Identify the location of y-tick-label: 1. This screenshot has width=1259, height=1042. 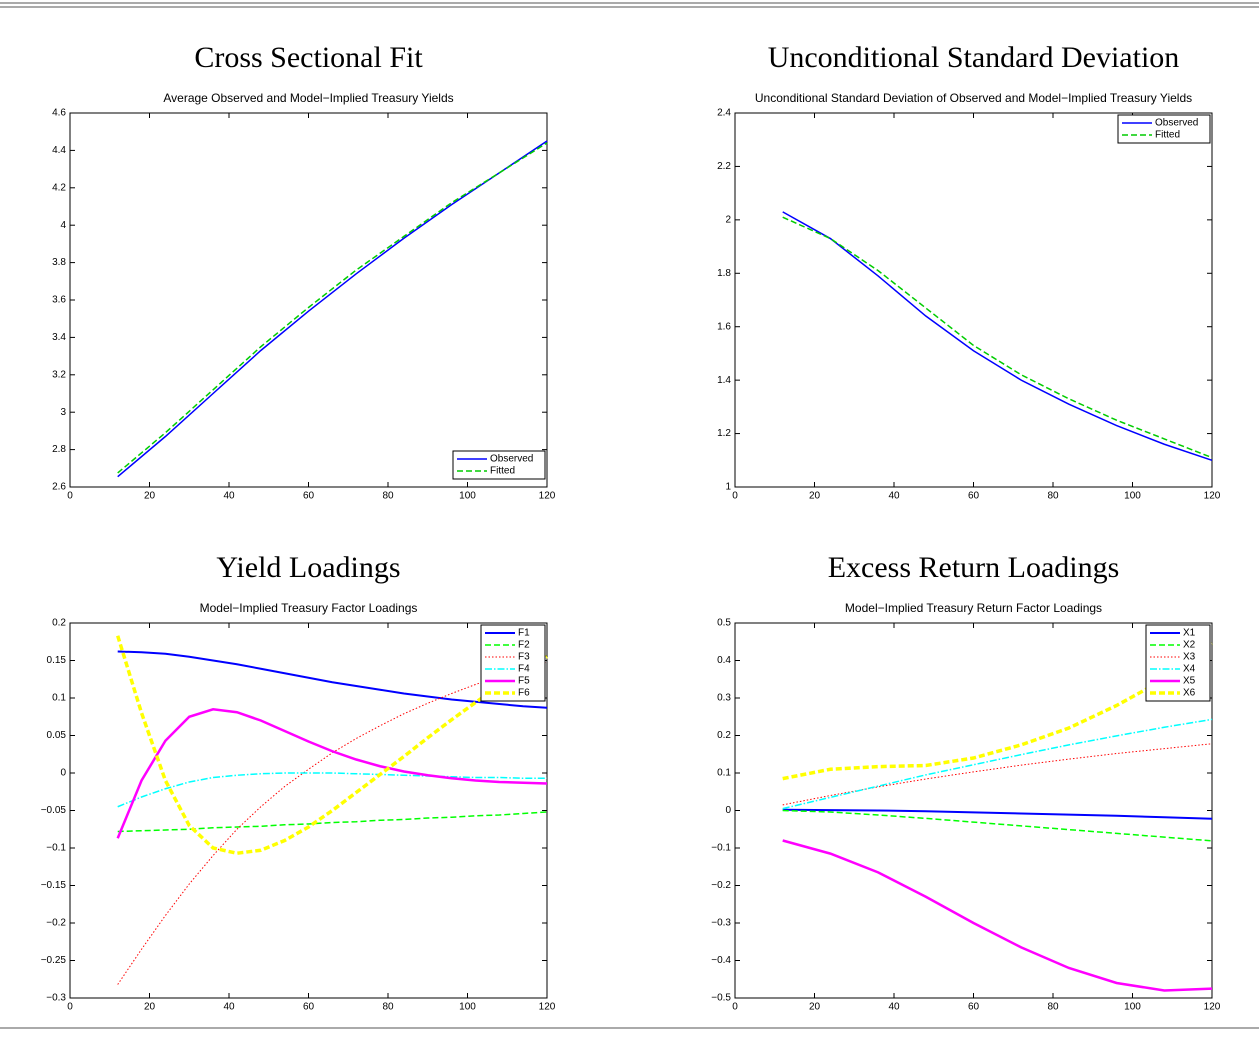
(728, 487).